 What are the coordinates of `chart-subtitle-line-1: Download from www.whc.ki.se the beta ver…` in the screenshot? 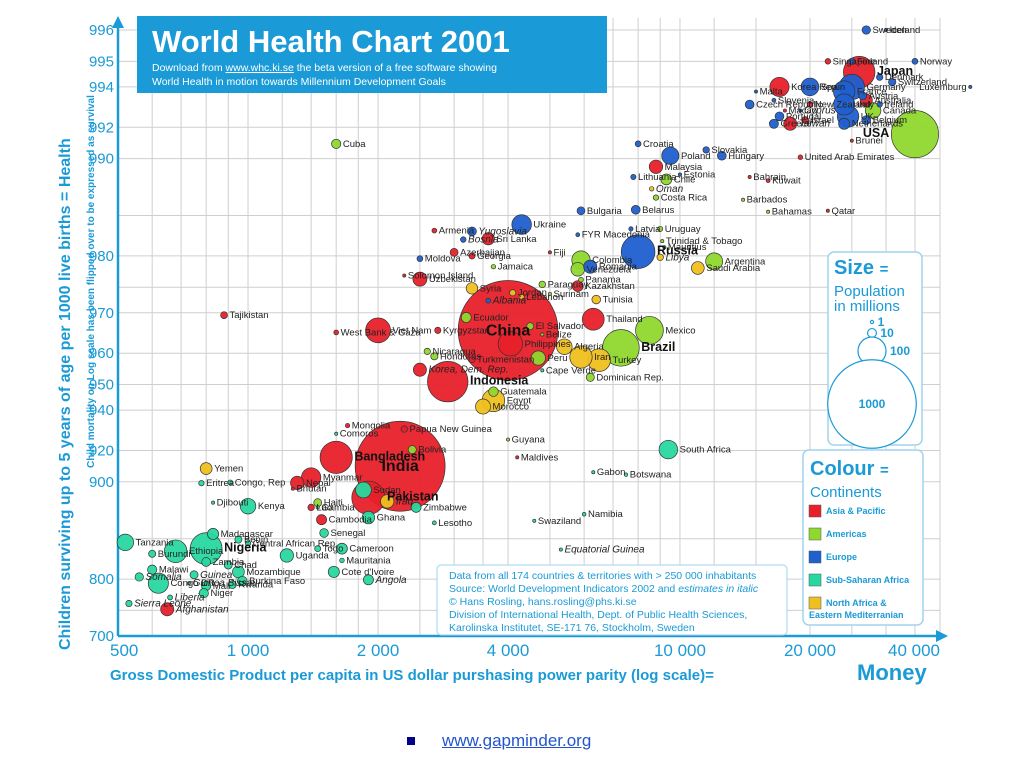 It's located at (324, 68).